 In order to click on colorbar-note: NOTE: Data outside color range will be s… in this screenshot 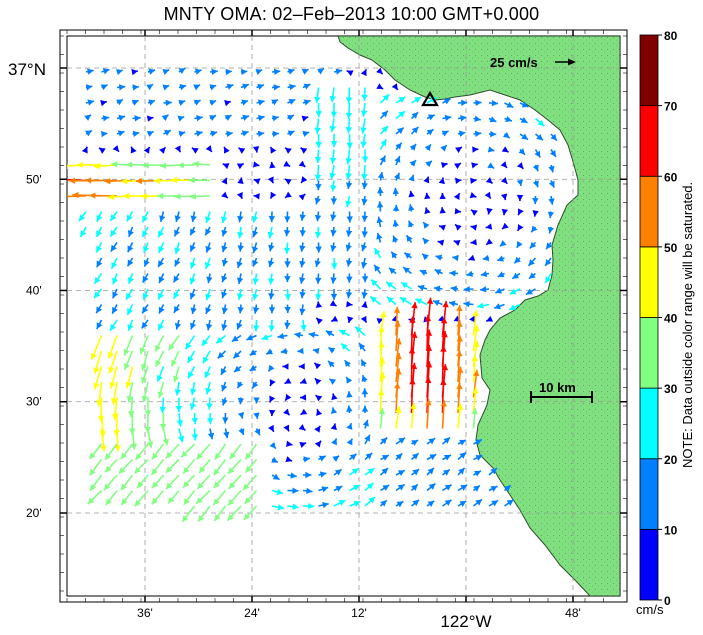, I will do `click(687, 325)`.